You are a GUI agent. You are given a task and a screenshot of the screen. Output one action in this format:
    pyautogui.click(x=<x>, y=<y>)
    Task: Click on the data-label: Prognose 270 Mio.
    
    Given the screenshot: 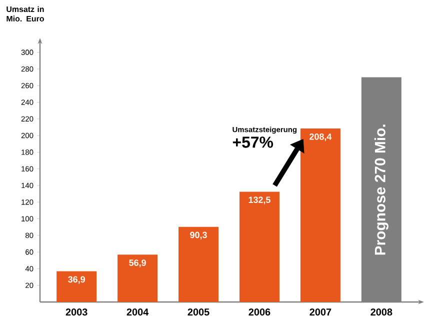 What is the action you would take?
    pyautogui.click(x=381, y=189)
    